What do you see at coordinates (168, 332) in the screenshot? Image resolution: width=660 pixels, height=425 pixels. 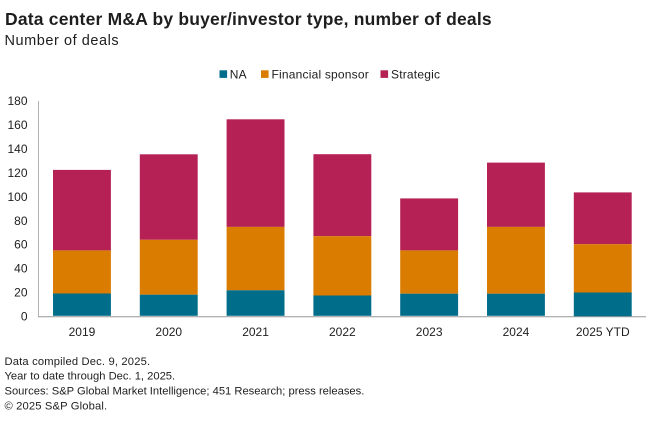 I see `svg-text: 2020` at bounding box center [168, 332].